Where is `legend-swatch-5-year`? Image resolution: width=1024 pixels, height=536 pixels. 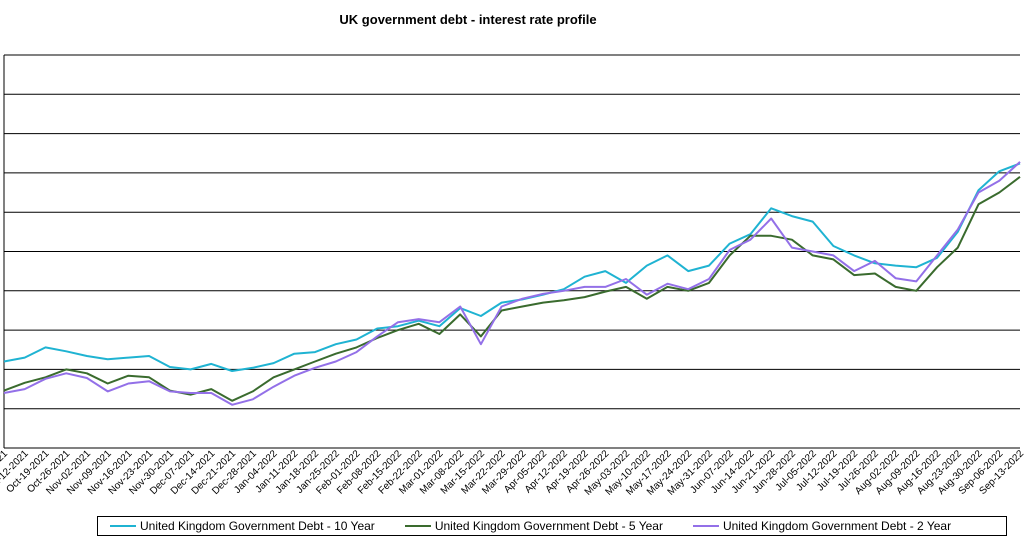 legend-swatch-5-year is located at coordinates (417, 526).